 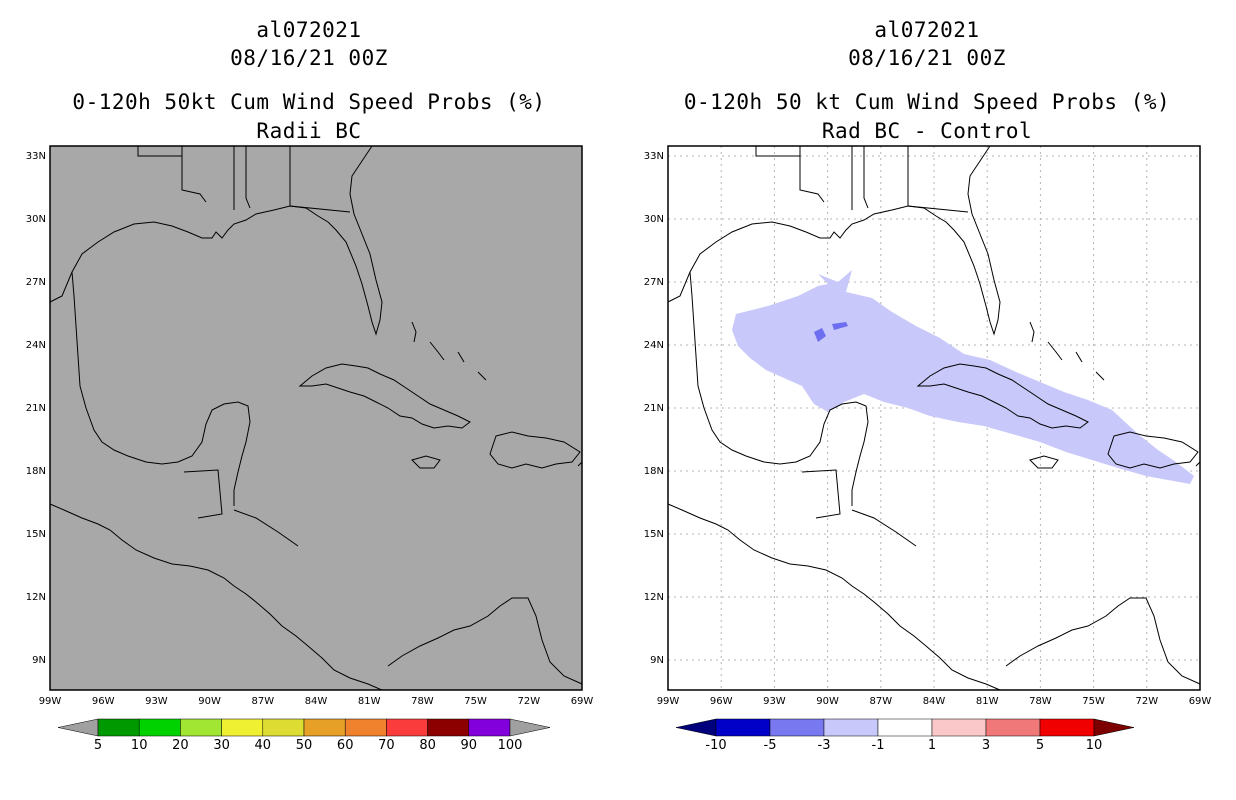 What do you see at coordinates (927, 131) in the screenshot?
I see `plot-subtitle: Rad BC - Control` at bounding box center [927, 131].